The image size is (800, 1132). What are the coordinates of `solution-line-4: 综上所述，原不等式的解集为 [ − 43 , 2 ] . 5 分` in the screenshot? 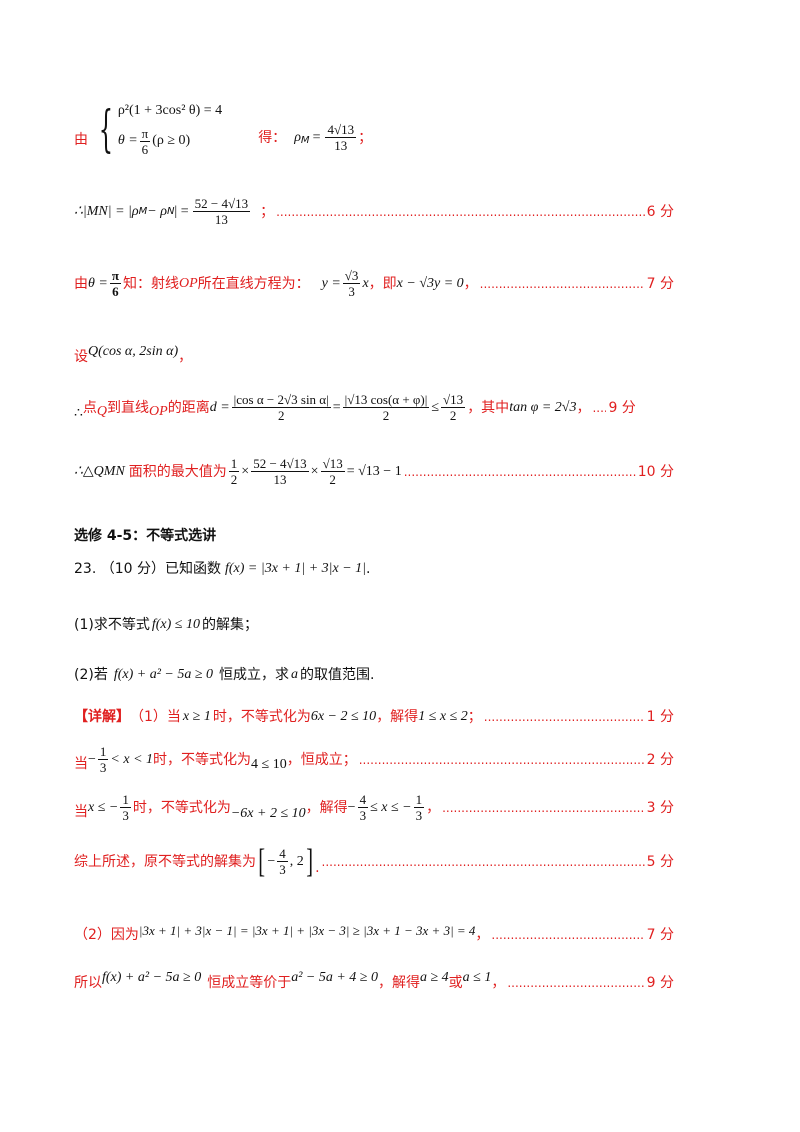 It's located at (374, 861).